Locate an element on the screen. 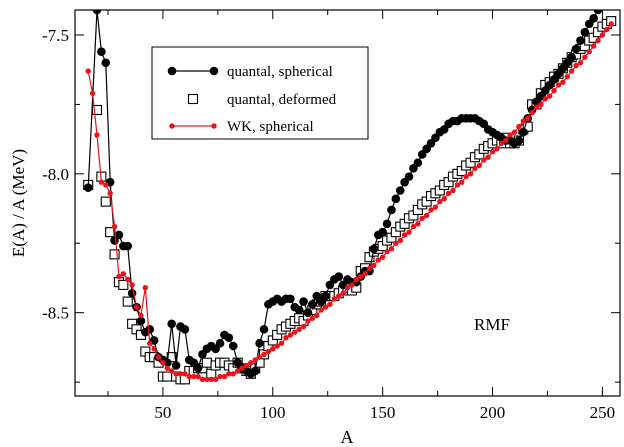  legend-box is located at coordinates (260, 93).